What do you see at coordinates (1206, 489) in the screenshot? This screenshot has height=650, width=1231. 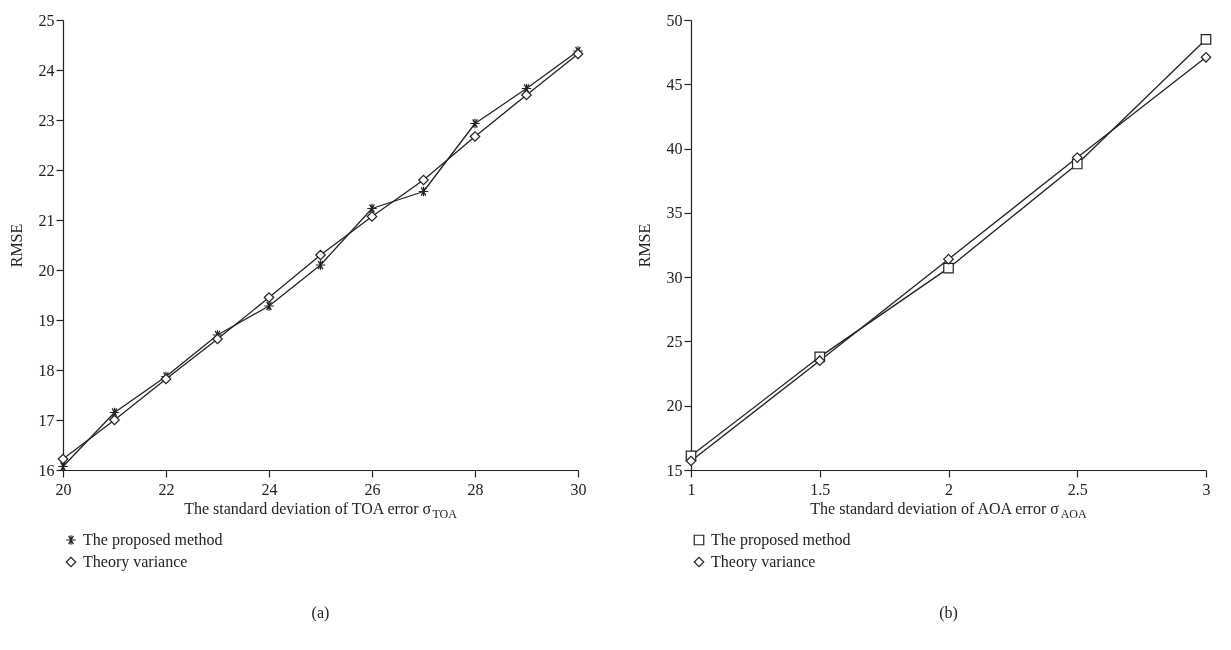 I see `x-tick-label: 3` at bounding box center [1206, 489].